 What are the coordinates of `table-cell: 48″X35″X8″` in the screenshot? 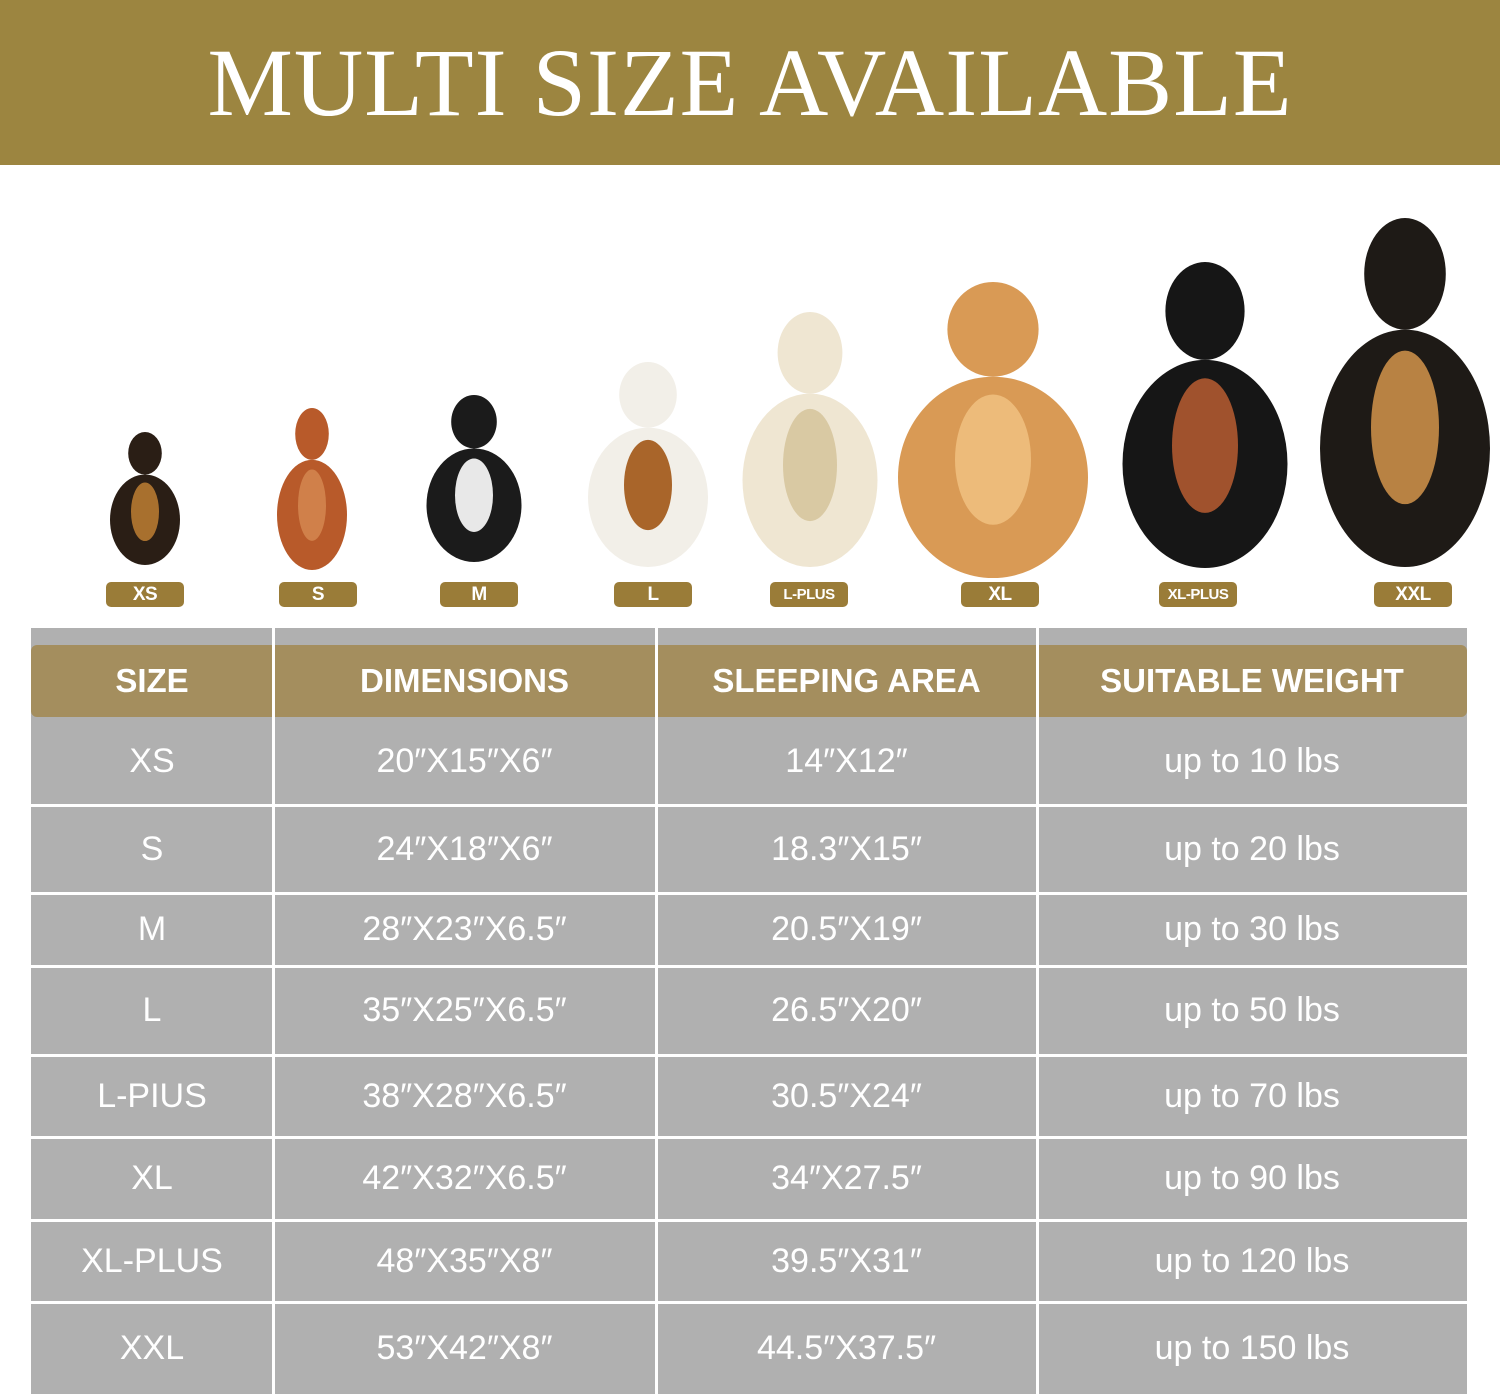 It's located at (464, 1260).